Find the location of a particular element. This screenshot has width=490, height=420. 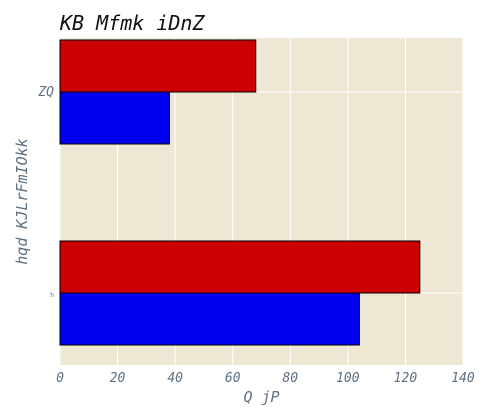

x-axis-label: Q jP is located at coordinates (261, 397).